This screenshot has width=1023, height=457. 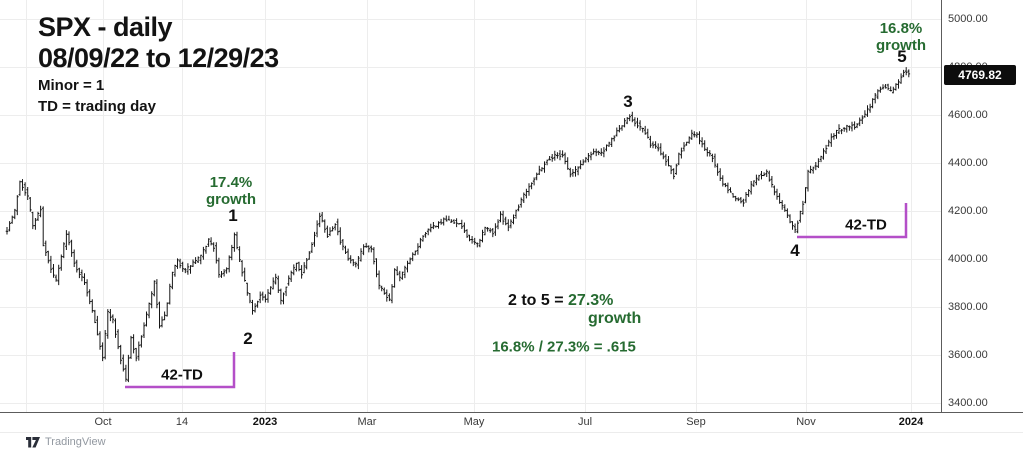 What do you see at coordinates (968, 211) in the screenshot?
I see `price-tick: 4200.00` at bounding box center [968, 211].